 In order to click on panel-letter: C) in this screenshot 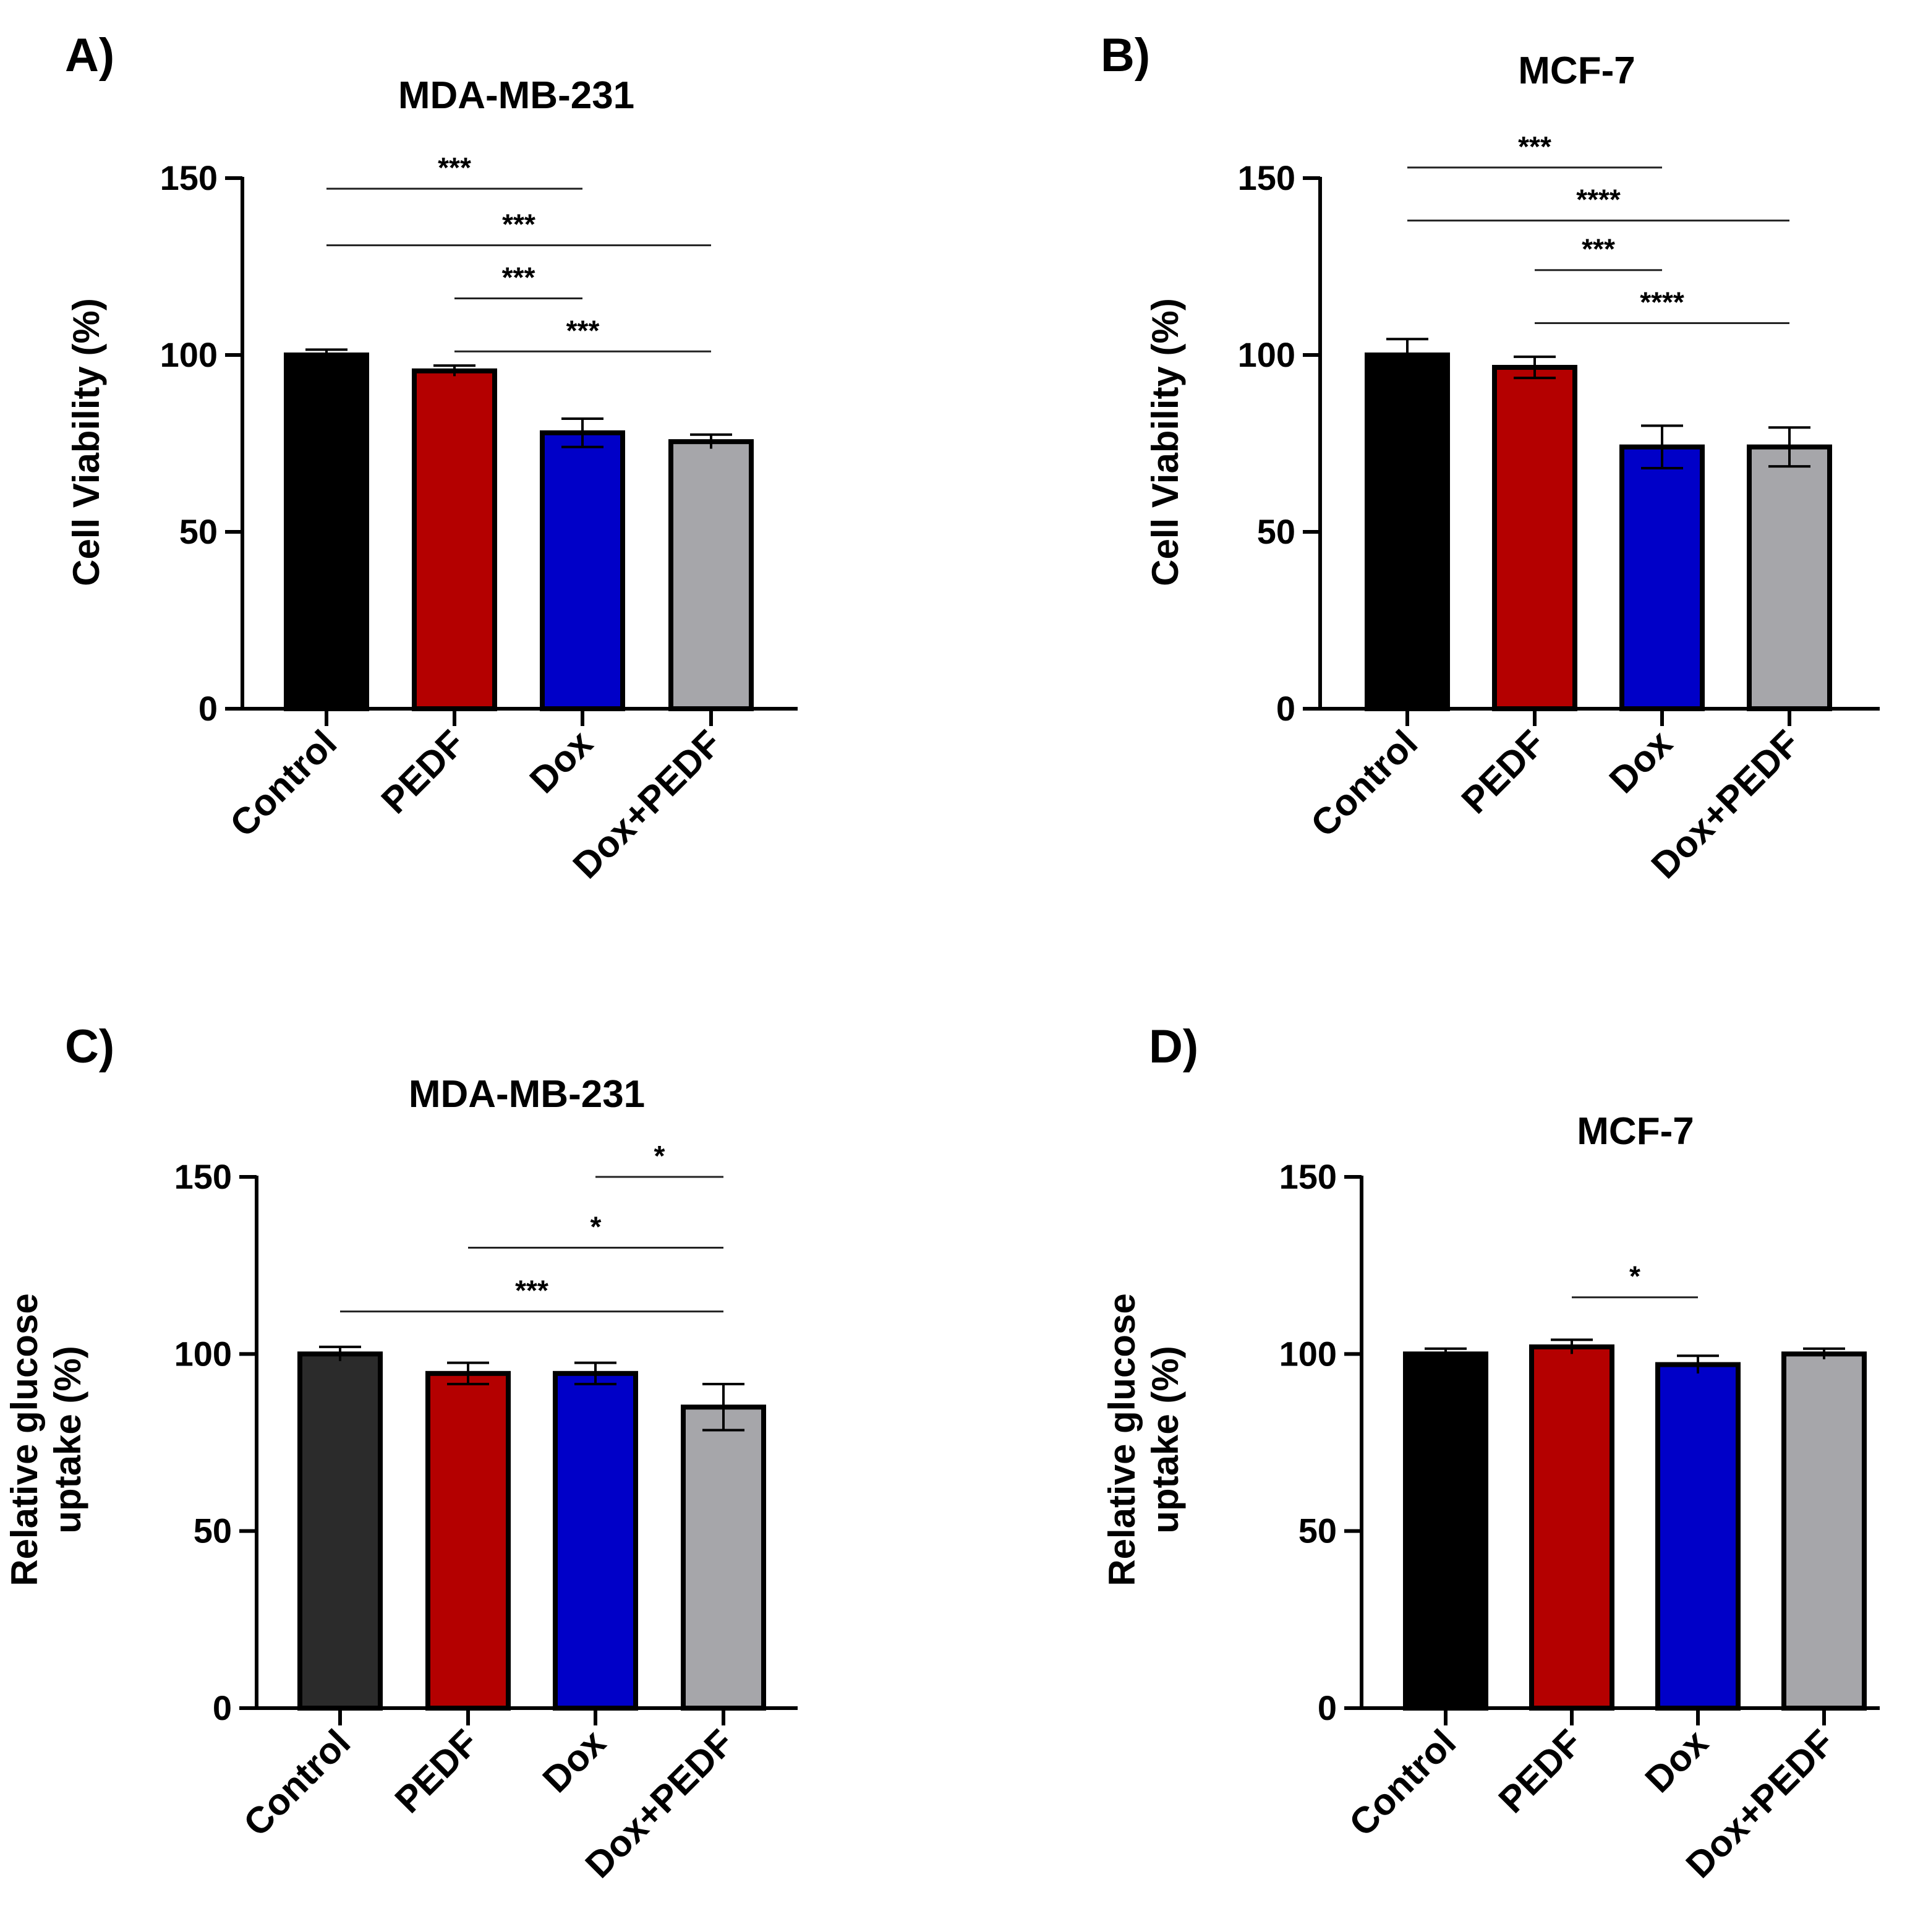, I will do `click(89, 1046)`.